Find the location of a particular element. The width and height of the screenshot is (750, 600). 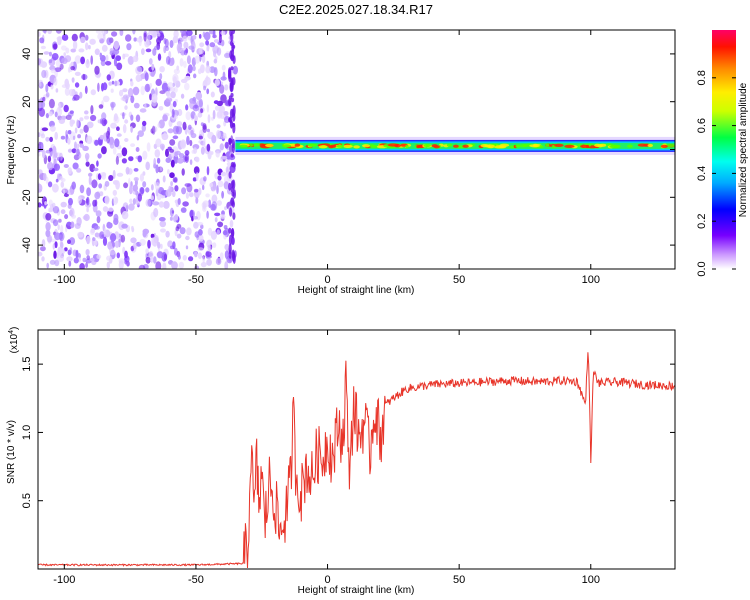

spectrogram-x-tick-label: 0 is located at coordinates (327, 280).